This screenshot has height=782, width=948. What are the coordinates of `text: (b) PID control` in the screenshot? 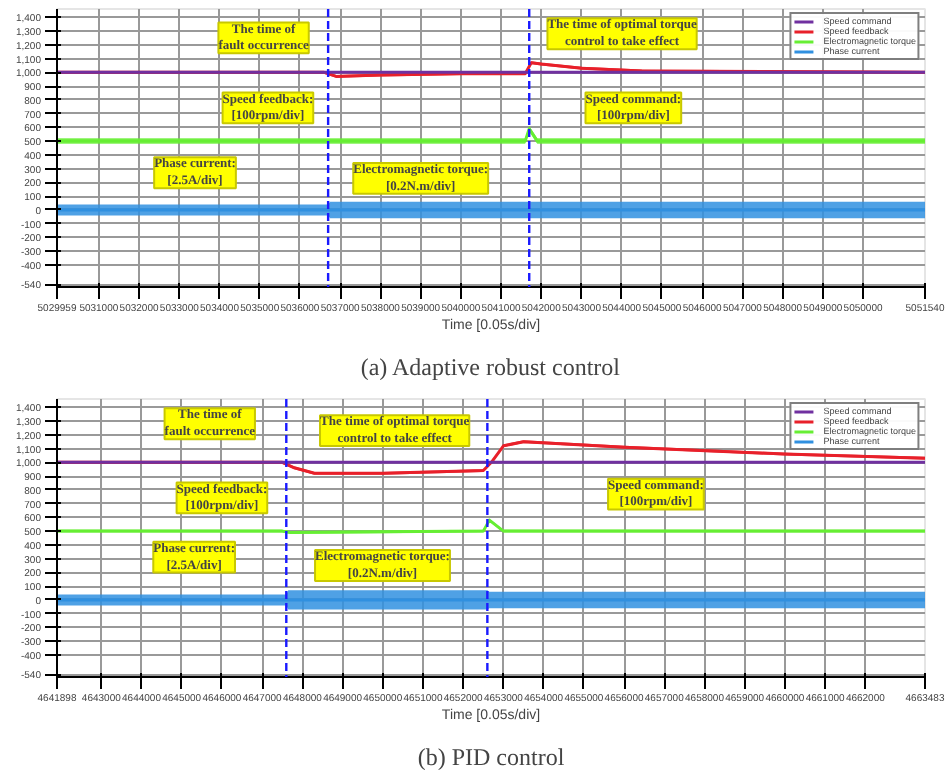 It's located at (491, 757).